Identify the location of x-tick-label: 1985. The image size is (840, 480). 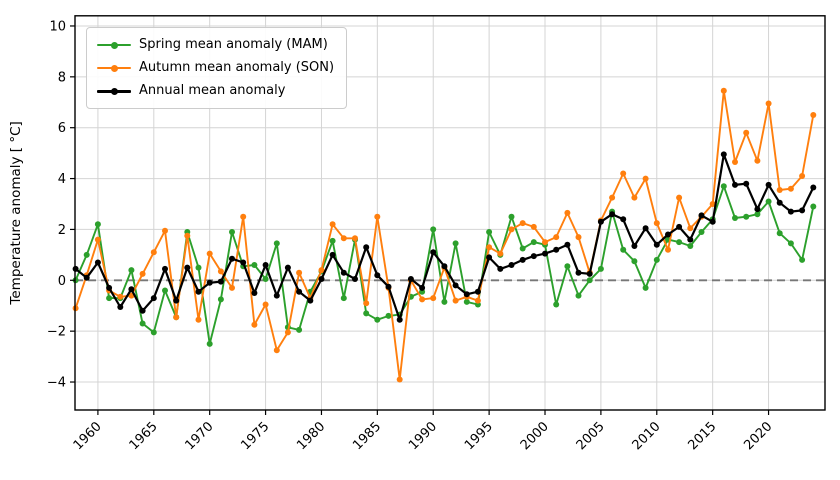
(367, 436).